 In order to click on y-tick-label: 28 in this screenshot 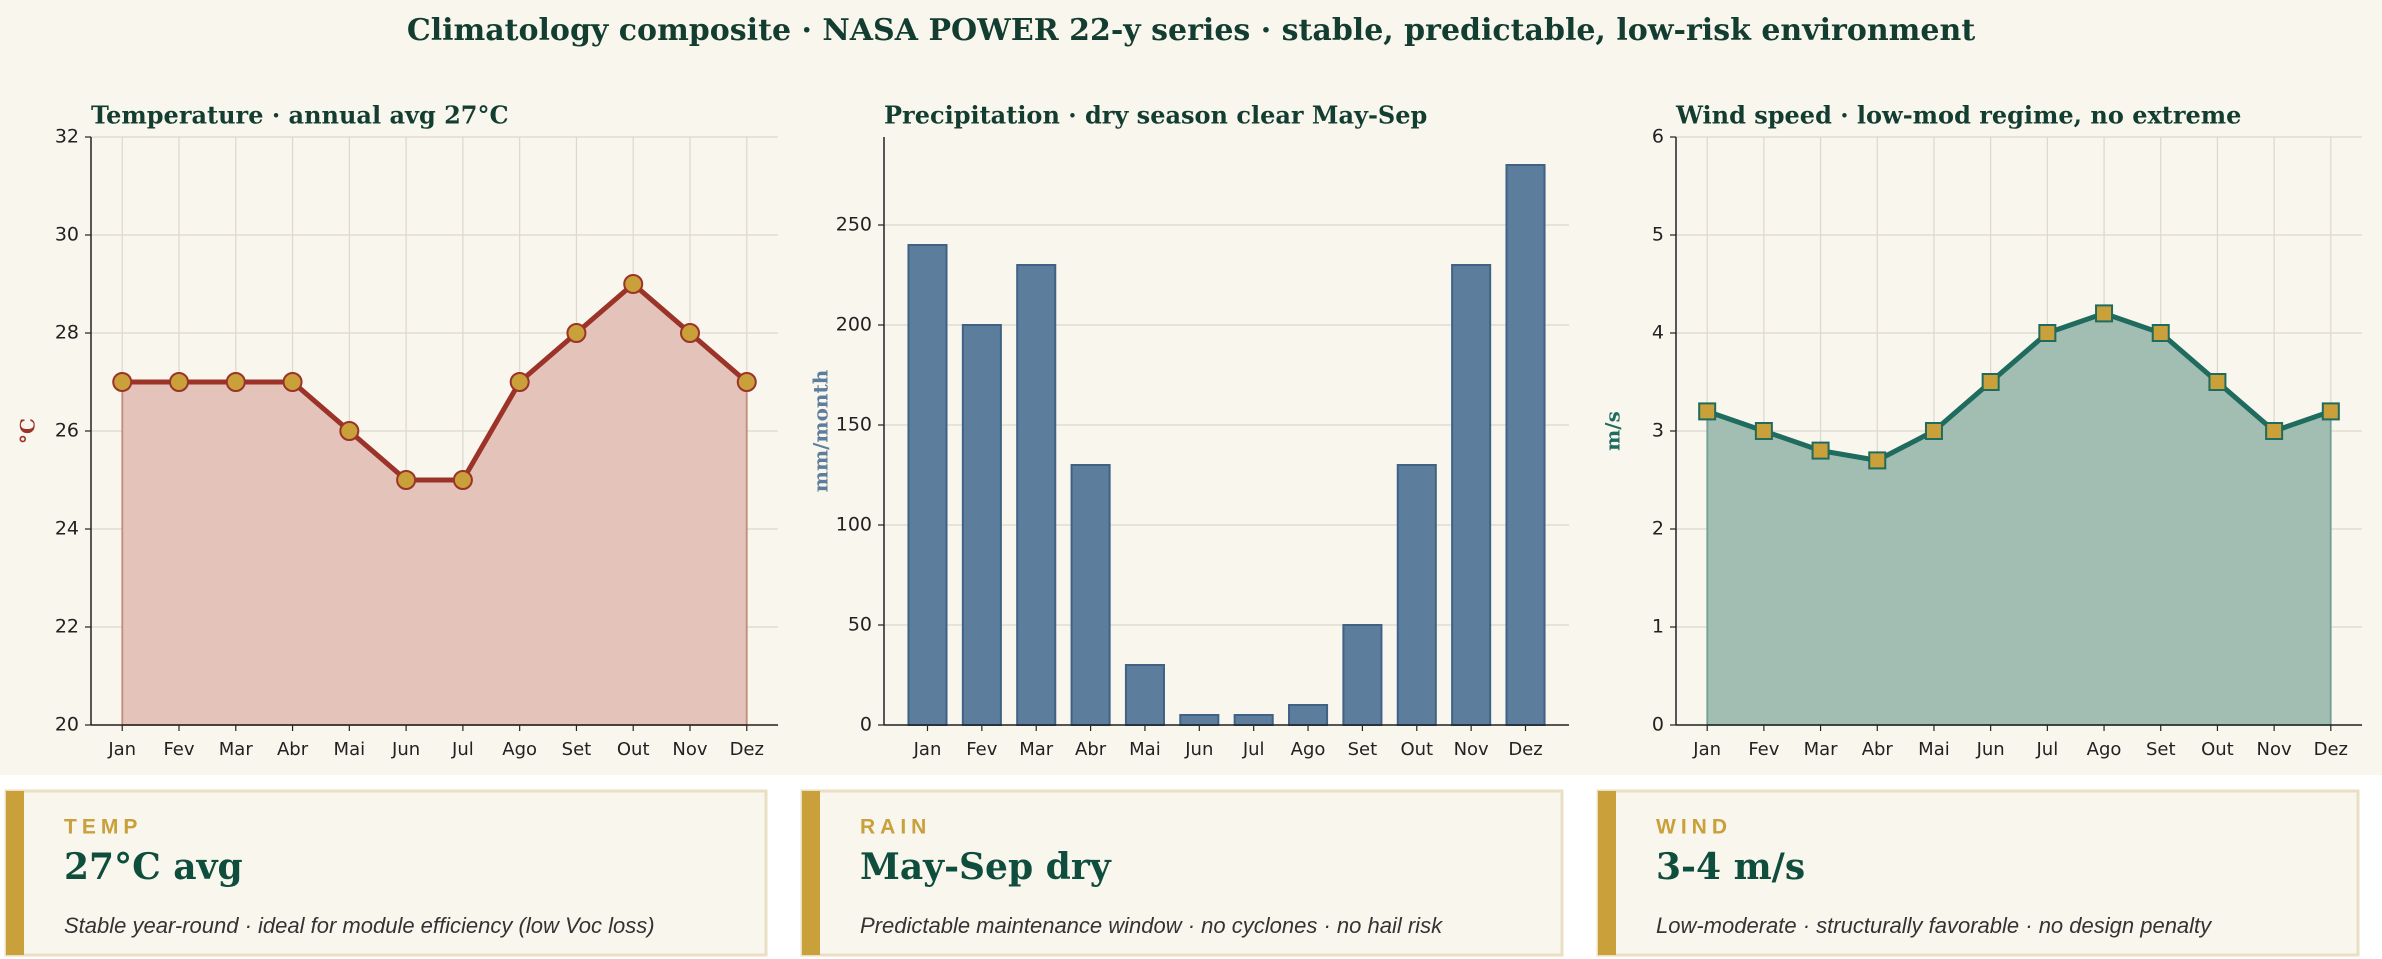, I will do `click(67, 333)`.